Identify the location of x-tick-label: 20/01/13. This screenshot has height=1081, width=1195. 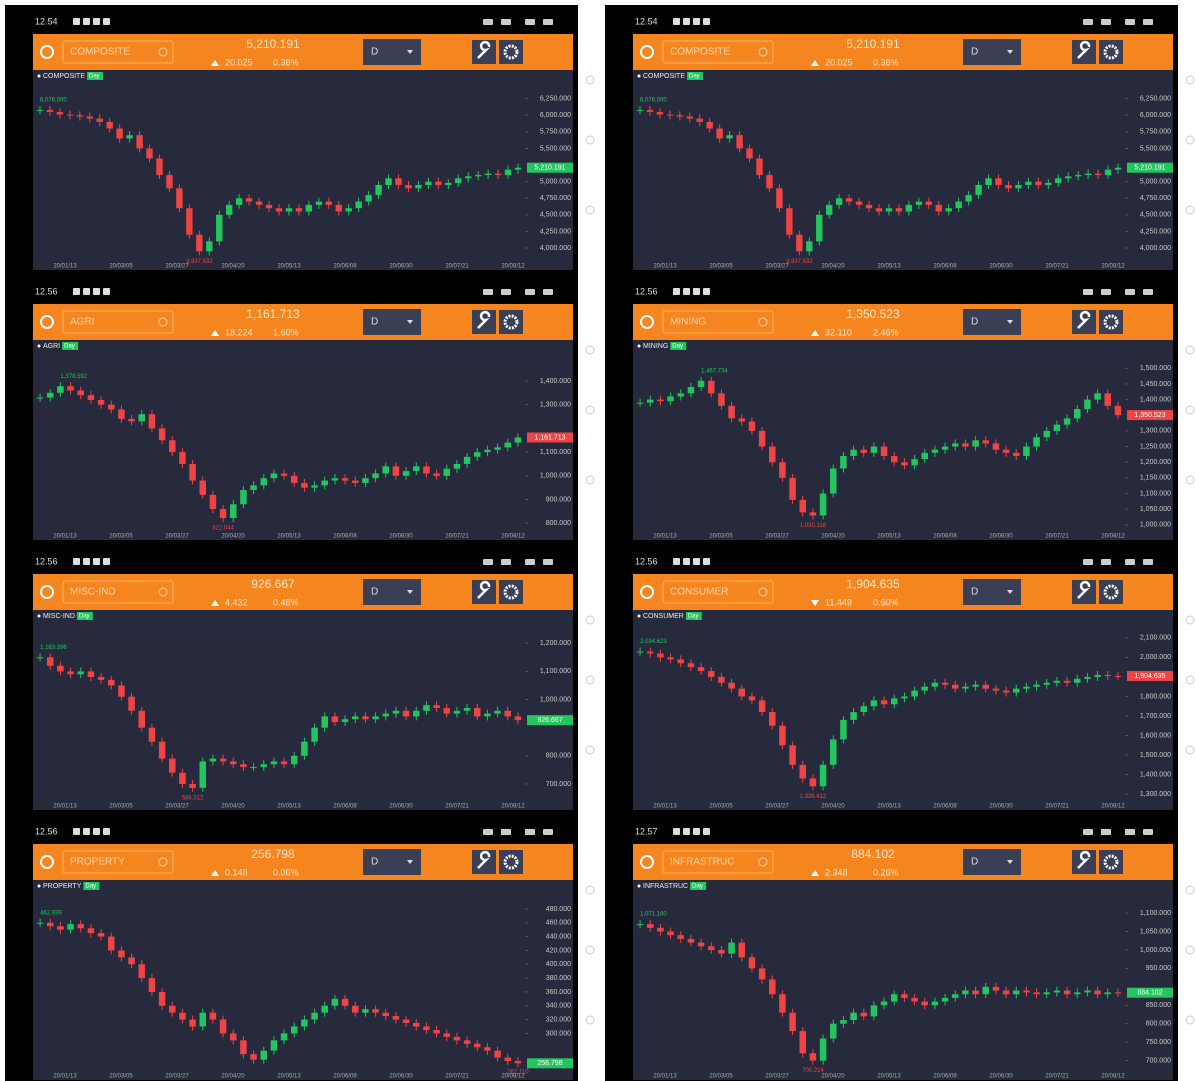
(65, 807).